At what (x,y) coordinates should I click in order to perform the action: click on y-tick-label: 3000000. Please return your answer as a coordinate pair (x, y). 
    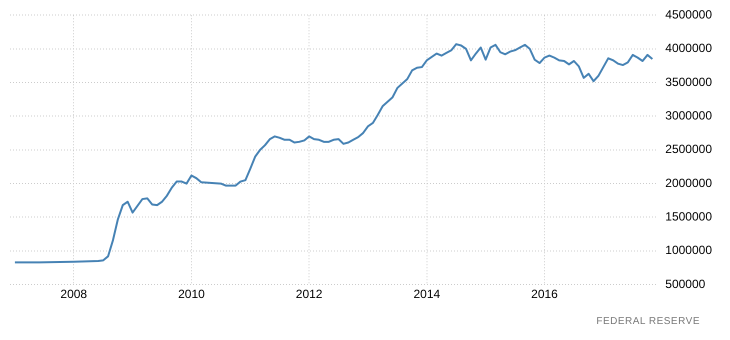
    Looking at the image, I should click on (688, 115).